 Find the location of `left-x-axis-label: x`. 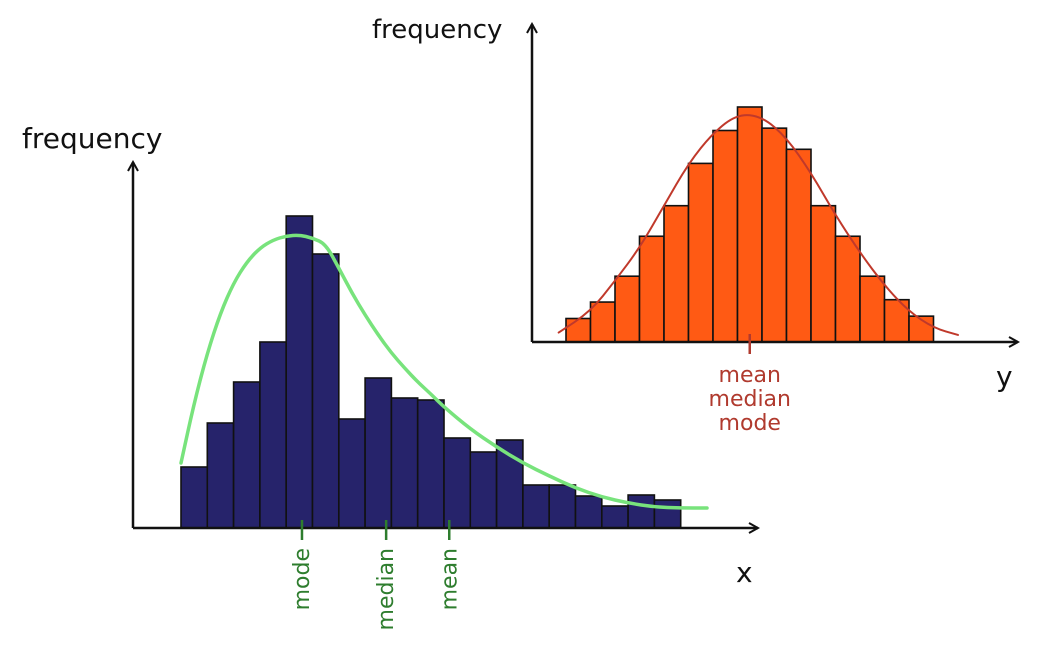

left-x-axis-label: x is located at coordinates (744, 572).